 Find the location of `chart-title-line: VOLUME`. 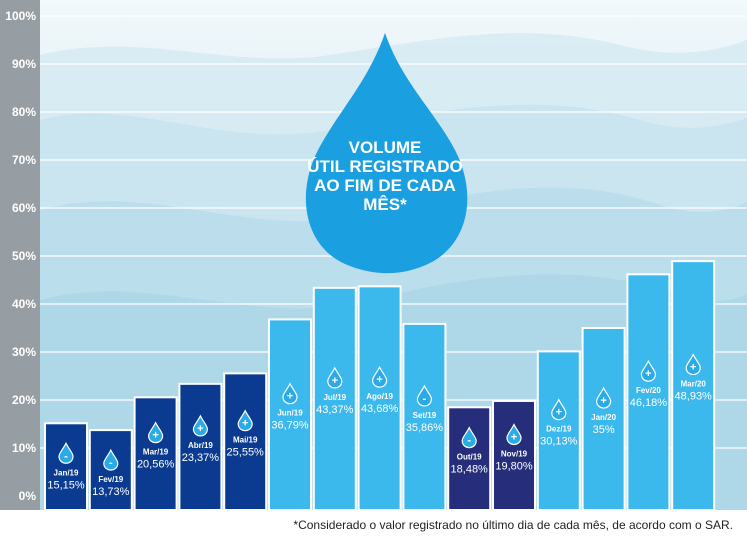

chart-title-line: VOLUME is located at coordinates (385, 147).